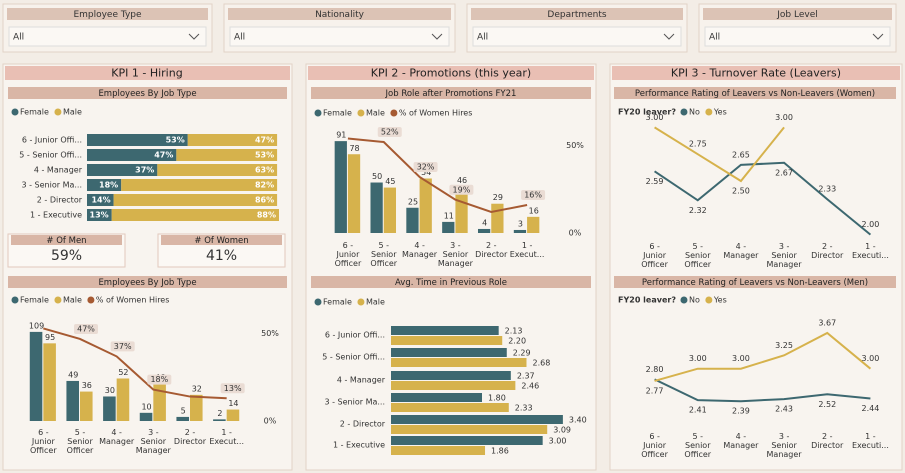 The image size is (905, 473). Describe the element at coordinates (520, 223) in the screenshot. I see `data-label: 3` at that location.